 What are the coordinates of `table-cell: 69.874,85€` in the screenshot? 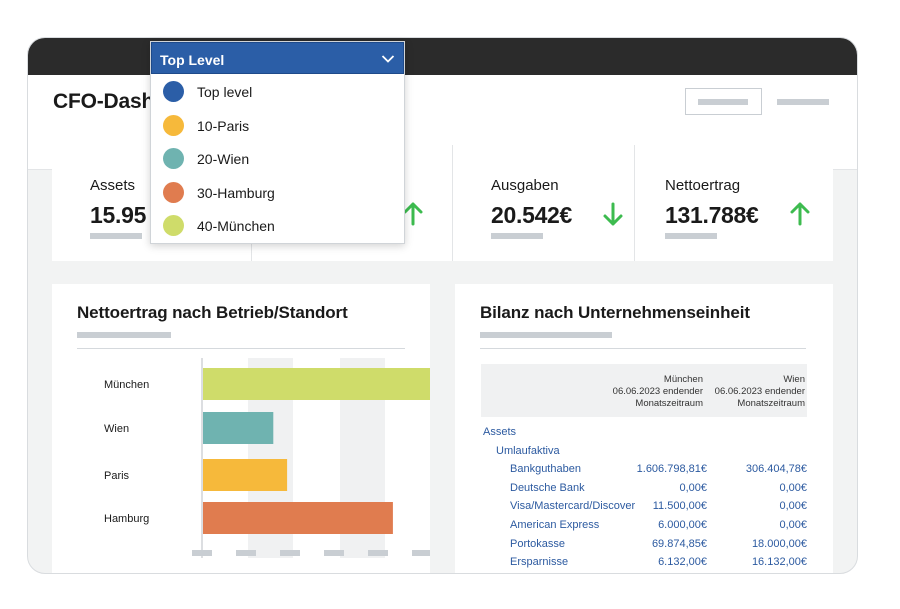 It's located at (679, 543).